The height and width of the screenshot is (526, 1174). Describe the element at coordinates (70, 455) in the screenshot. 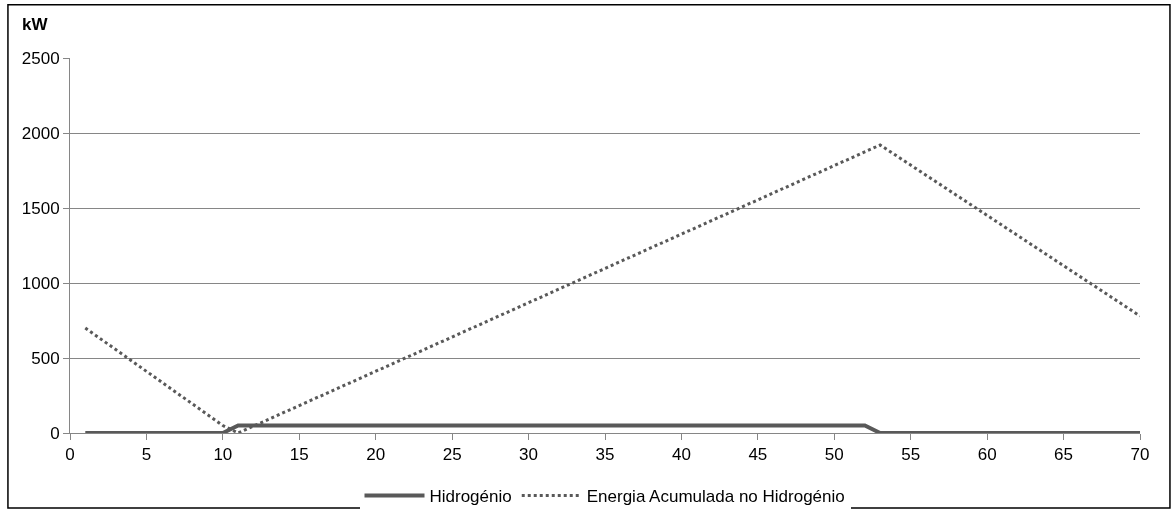

I see `x-tick-label: 0` at that location.